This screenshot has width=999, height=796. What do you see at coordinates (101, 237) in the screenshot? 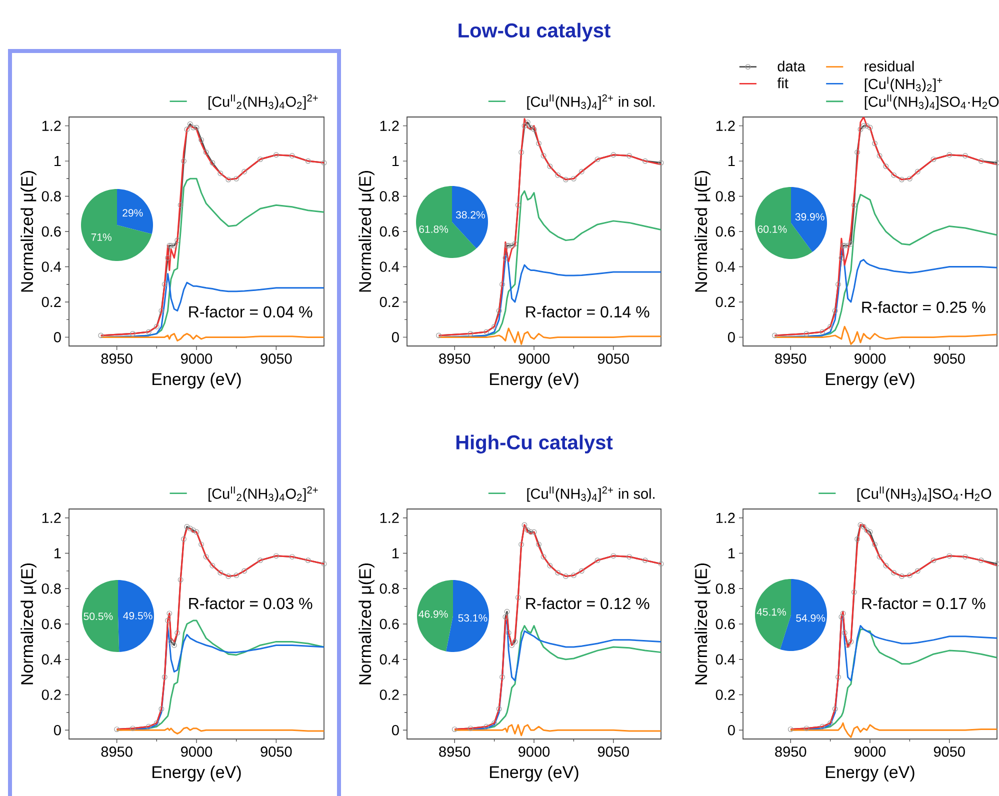
I see `data-label: 71%` at bounding box center [101, 237].